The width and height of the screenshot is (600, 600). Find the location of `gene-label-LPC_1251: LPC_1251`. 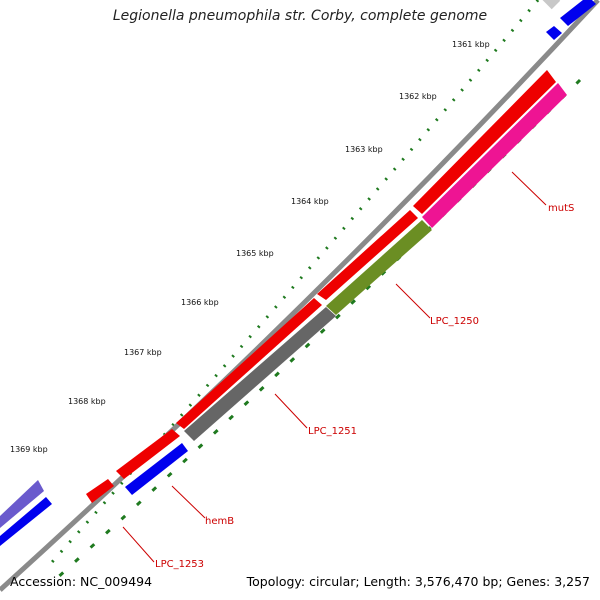

gene-label-LPC_1251: LPC_1251 is located at coordinates (332, 431).